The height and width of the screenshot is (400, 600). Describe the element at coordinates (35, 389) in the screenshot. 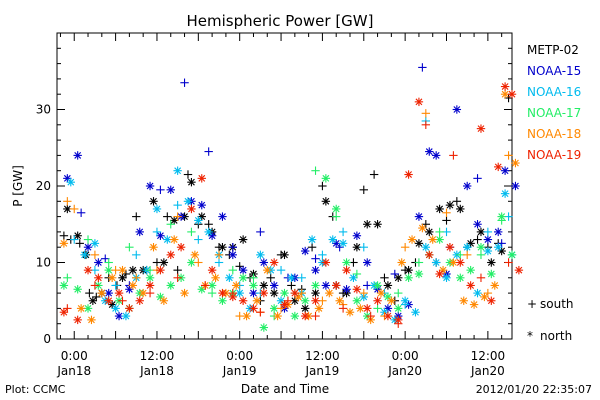

I see `plot-credit: Plot: CCMC` at that location.